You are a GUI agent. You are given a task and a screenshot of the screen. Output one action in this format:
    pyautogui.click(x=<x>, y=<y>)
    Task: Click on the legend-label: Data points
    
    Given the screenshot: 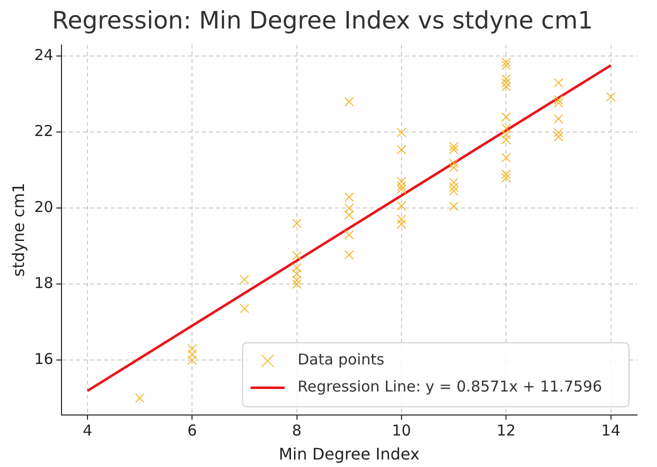 What is the action you would take?
    pyautogui.click(x=341, y=359)
    